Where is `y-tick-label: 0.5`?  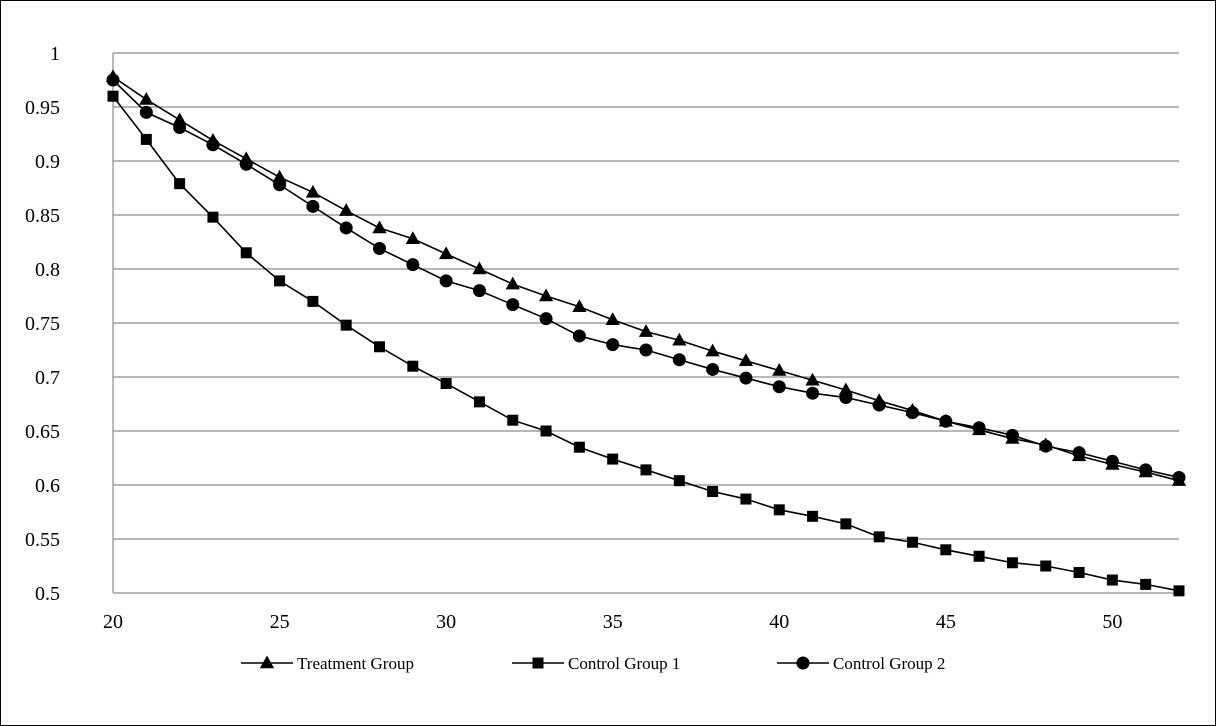
y-tick-label: 0.5 is located at coordinates (47, 594).